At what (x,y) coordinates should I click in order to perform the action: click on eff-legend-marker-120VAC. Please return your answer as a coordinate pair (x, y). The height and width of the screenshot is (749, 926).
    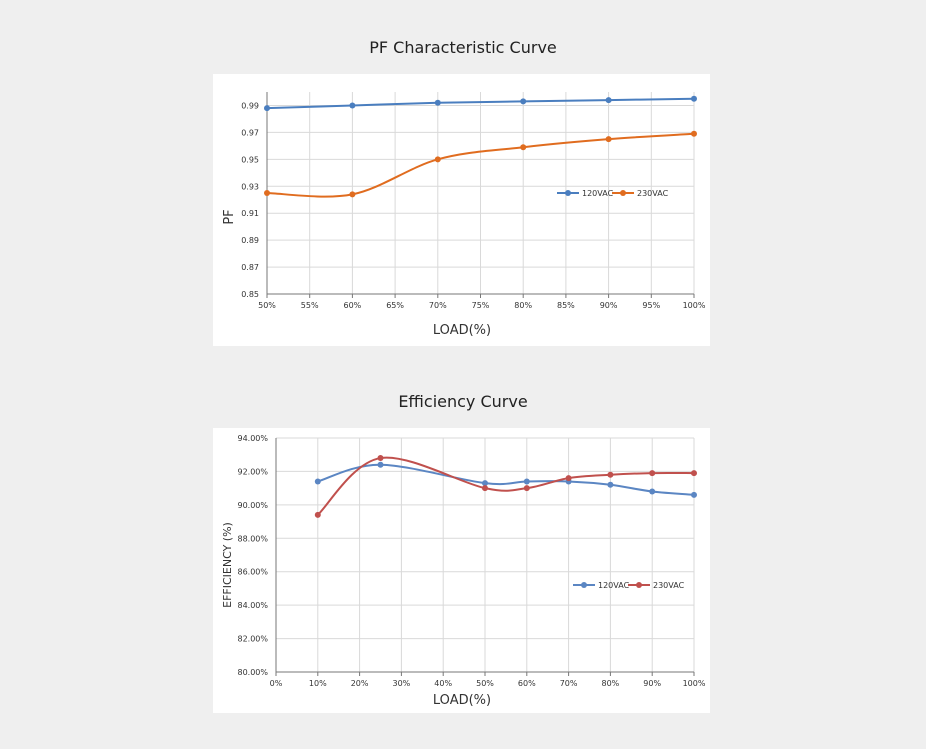
    Looking at the image, I should click on (584, 585).